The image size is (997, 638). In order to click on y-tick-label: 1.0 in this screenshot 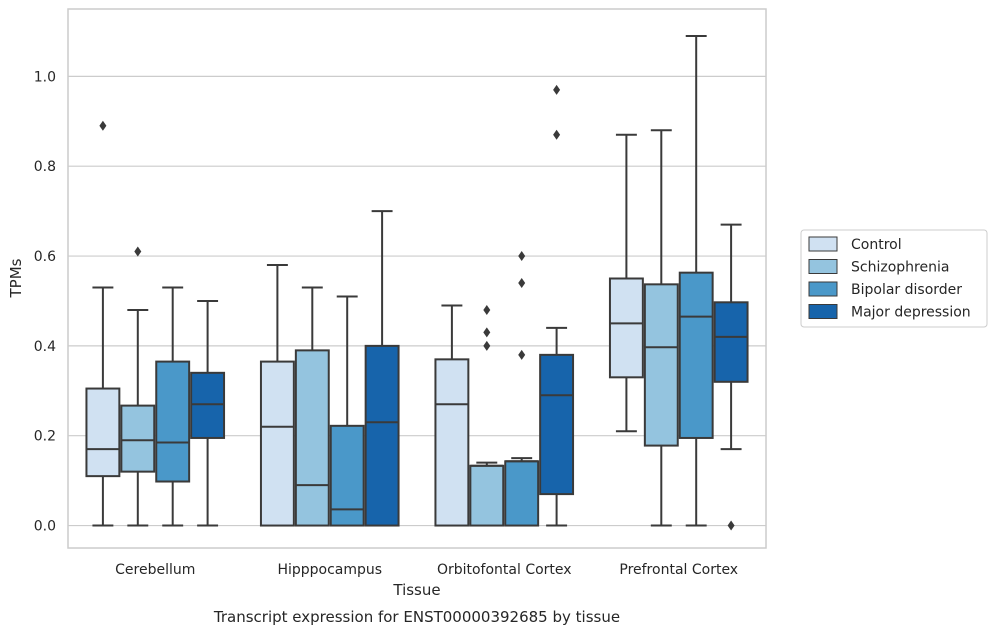, I will do `click(45, 77)`.